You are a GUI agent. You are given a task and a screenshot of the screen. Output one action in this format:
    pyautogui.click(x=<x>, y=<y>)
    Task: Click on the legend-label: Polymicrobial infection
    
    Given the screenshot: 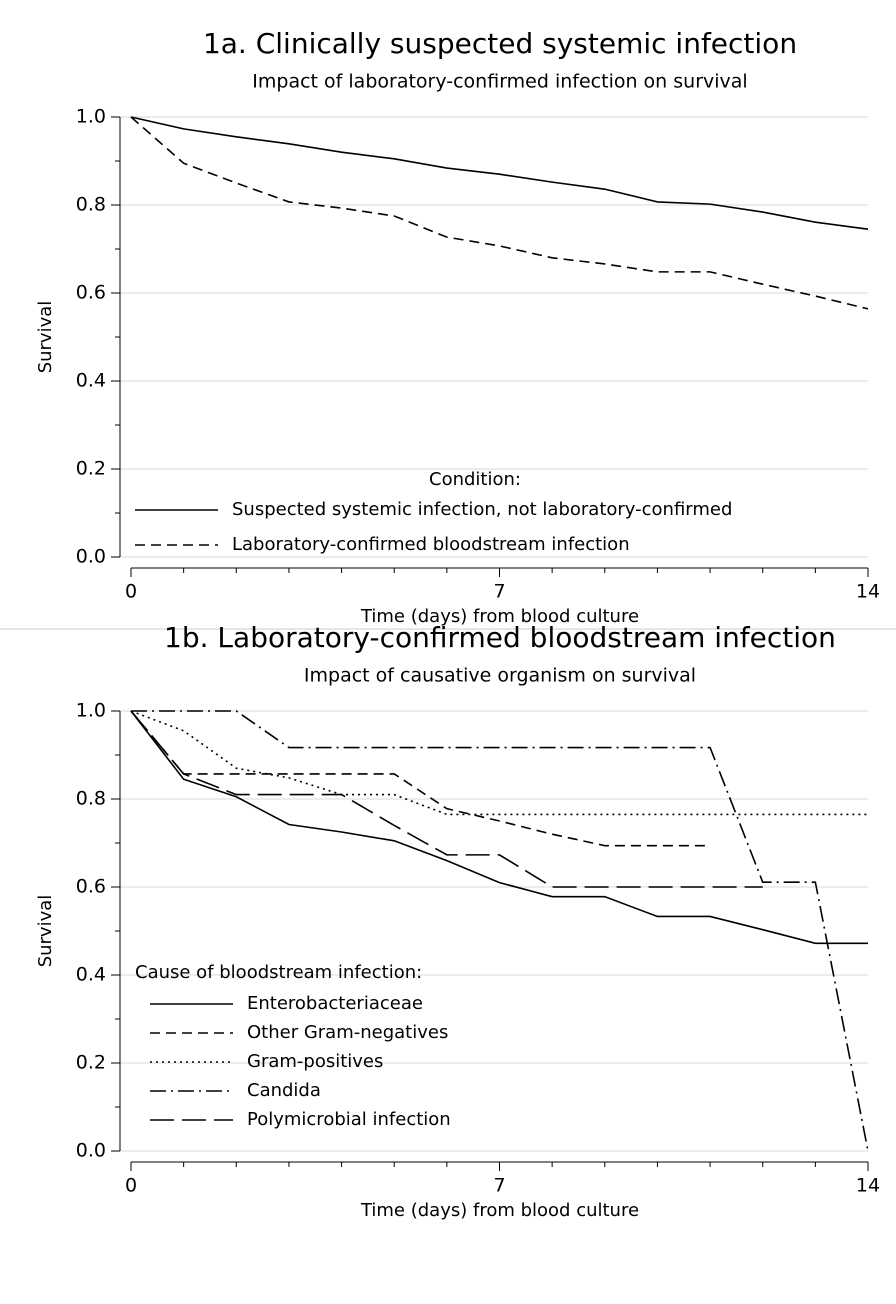 What is the action you would take?
    pyautogui.click(x=349, y=1119)
    